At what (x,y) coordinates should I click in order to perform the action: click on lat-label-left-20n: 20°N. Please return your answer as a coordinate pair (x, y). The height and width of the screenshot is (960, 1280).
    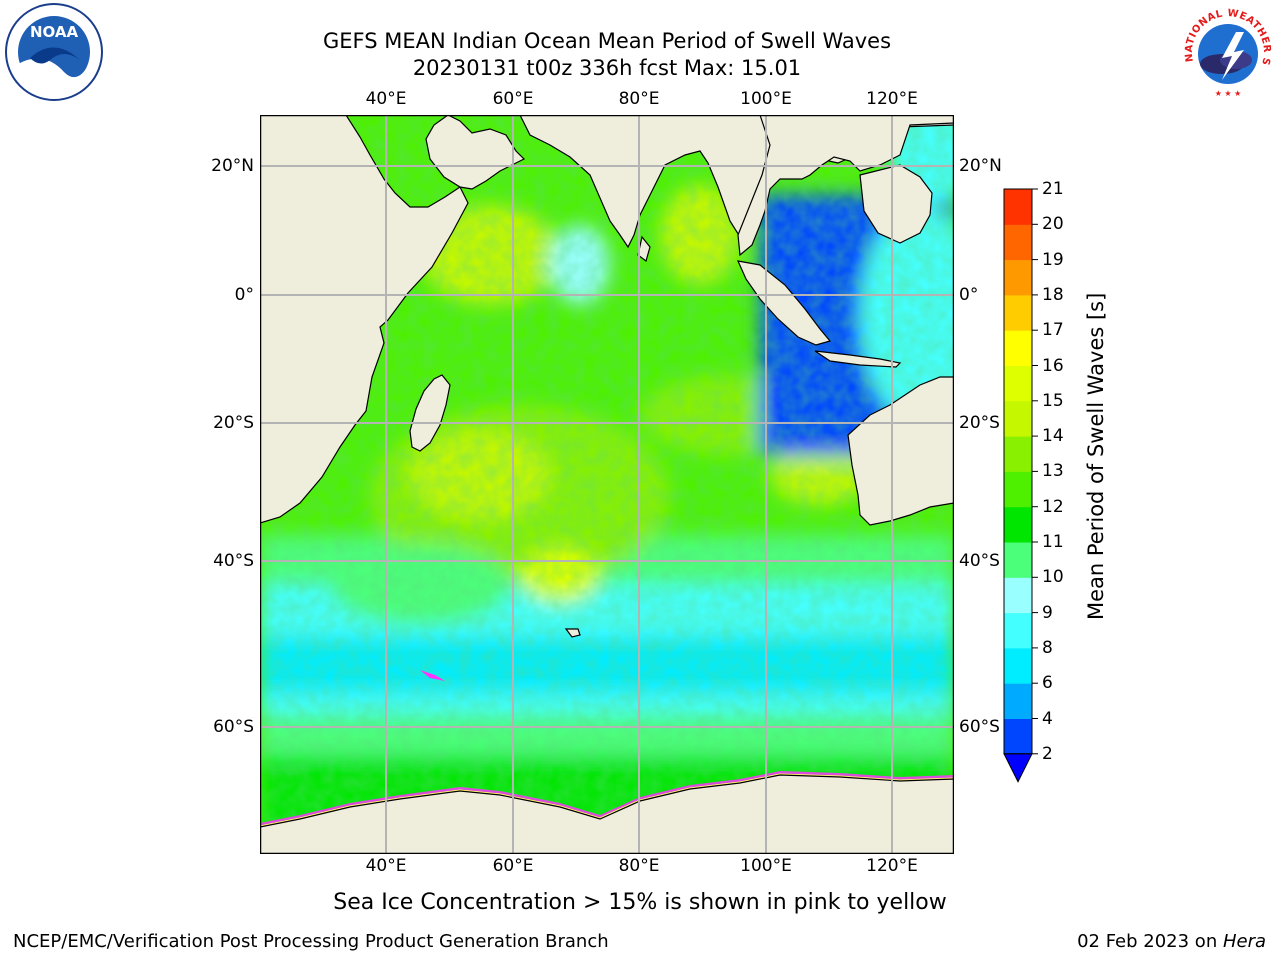
    Looking at the image, I should click on (232, 166).